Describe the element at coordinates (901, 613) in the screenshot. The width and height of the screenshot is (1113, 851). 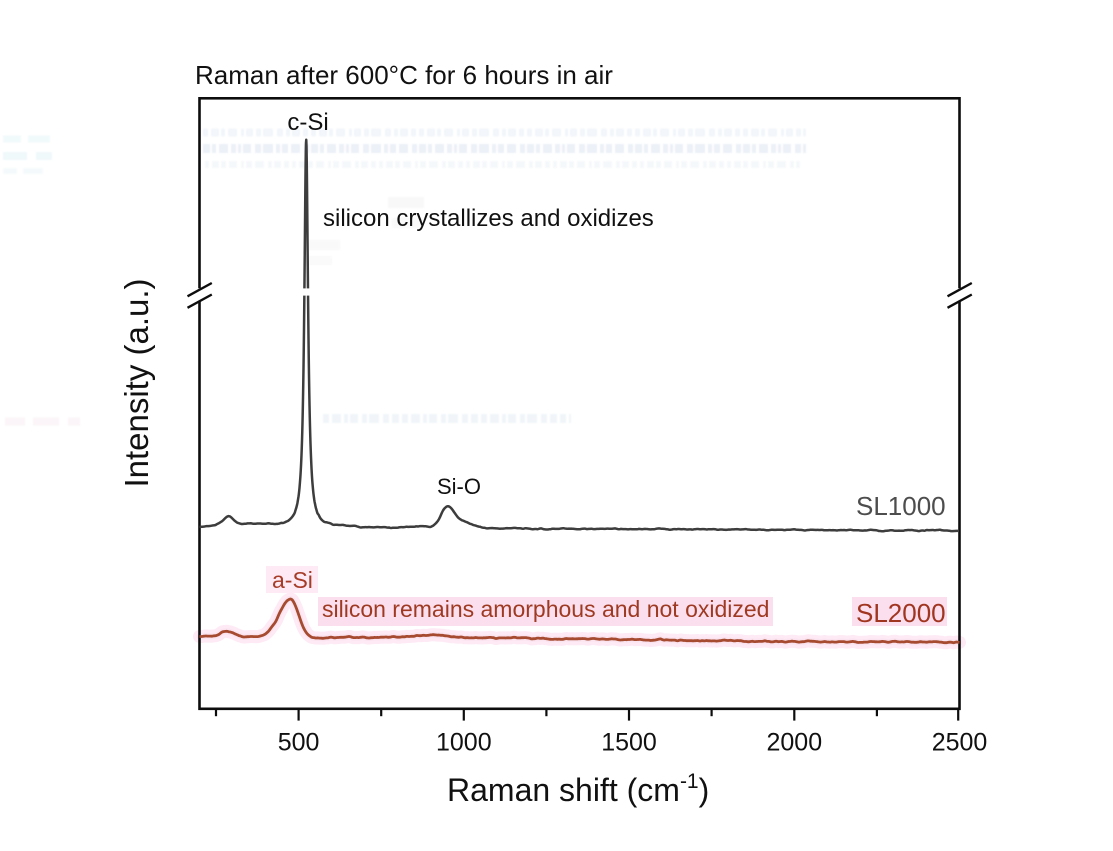
I see `svg-text: SL2000` at that location.